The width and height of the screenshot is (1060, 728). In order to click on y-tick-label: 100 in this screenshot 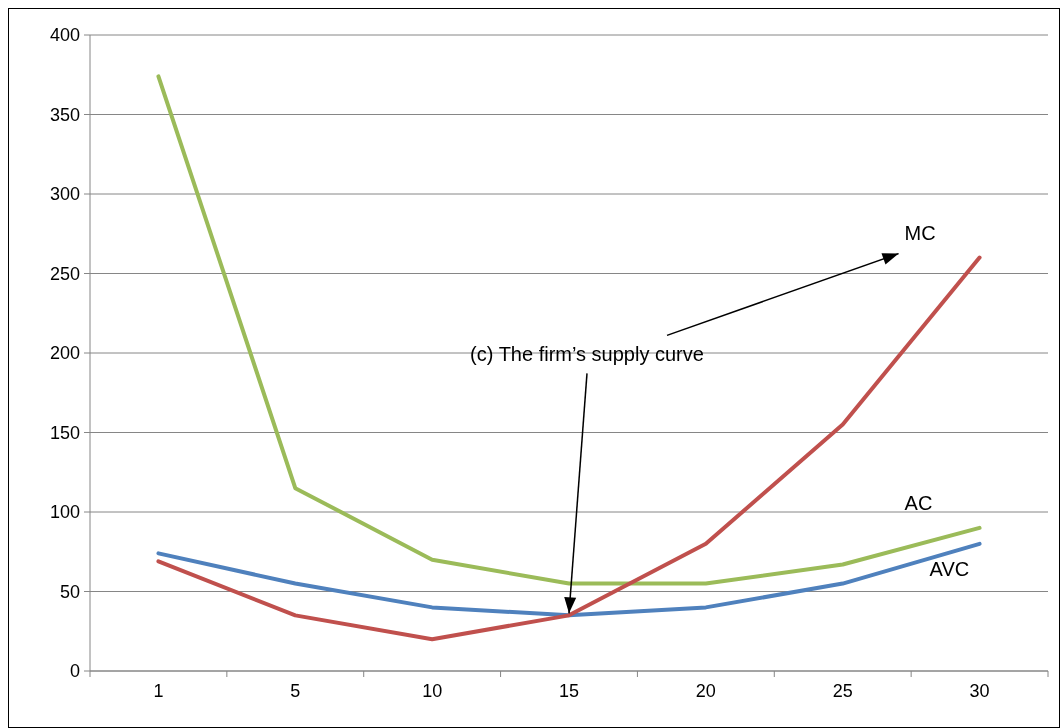, I will do `click(64, 512)`.